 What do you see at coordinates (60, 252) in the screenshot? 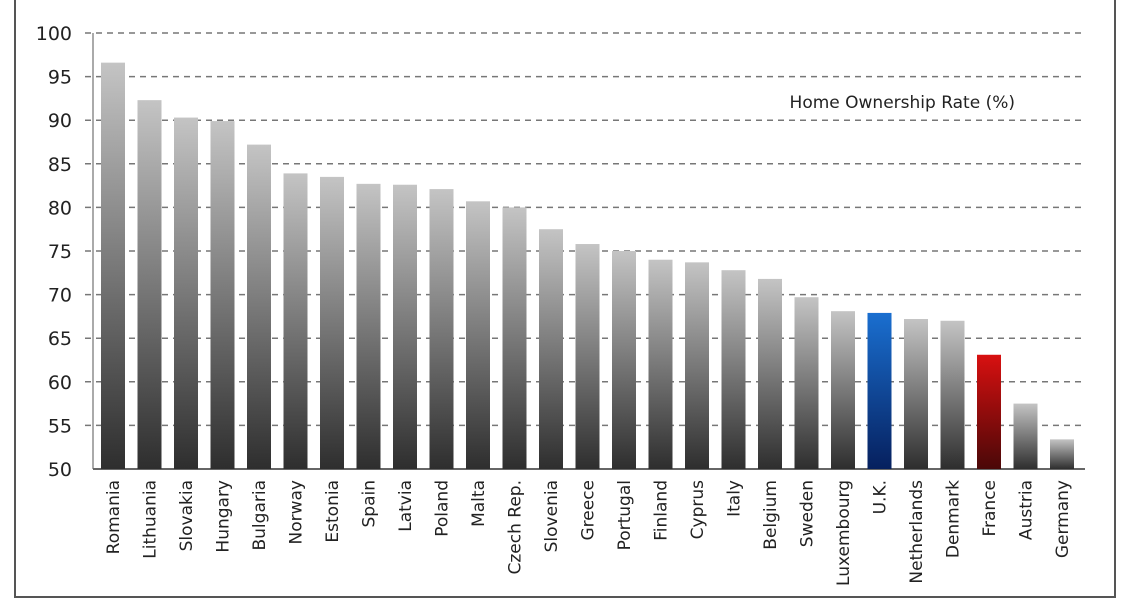
I see `y-tick-label: 75` at bounding box center [60, 252].